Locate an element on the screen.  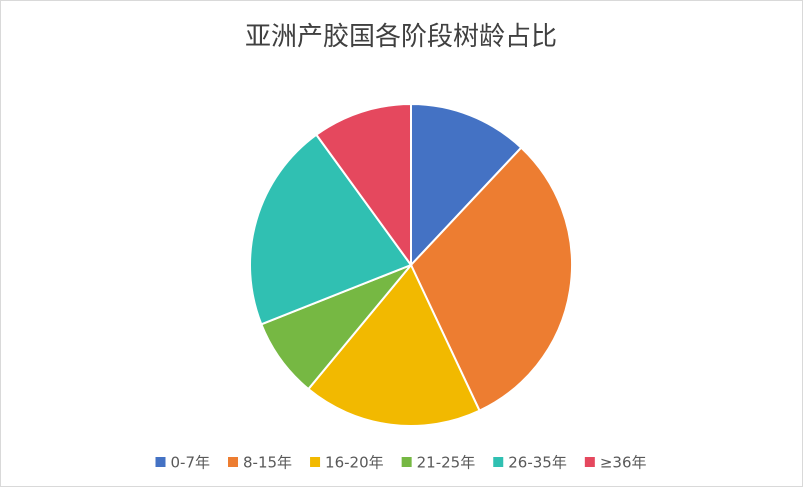
legend-label: 0-7年 is located at coordinates (191, 463).